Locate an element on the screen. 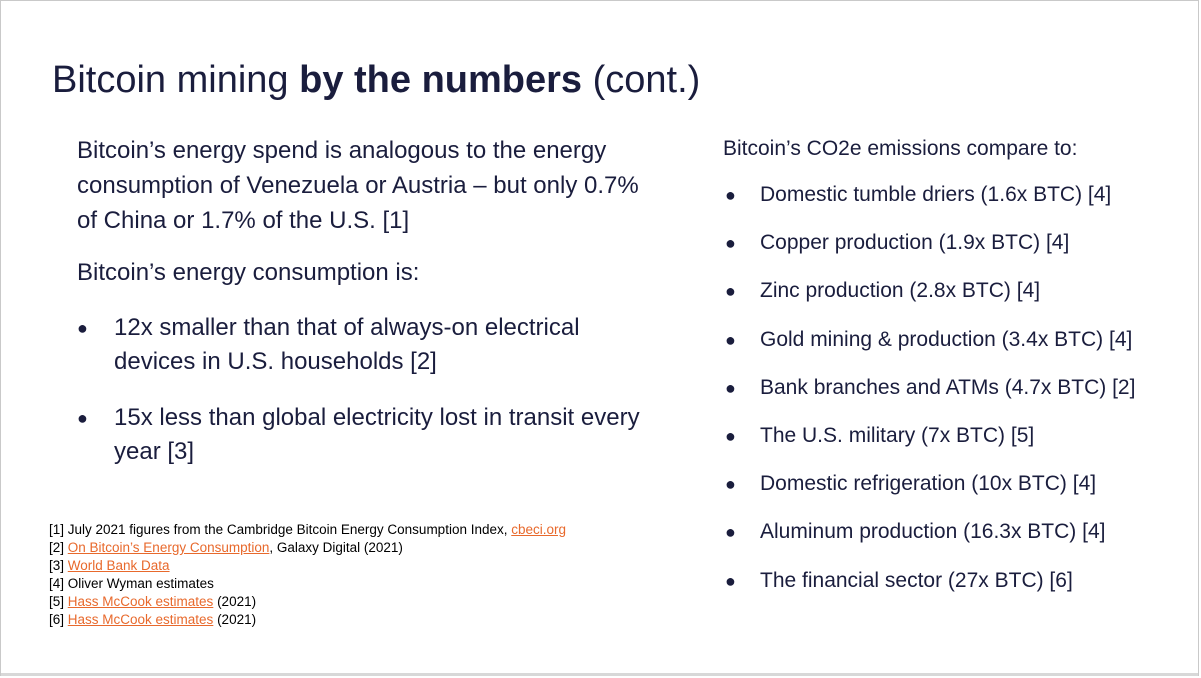  list-item: ● The financial sector (27x BTC) [6] is located at coordinates (958, 591).